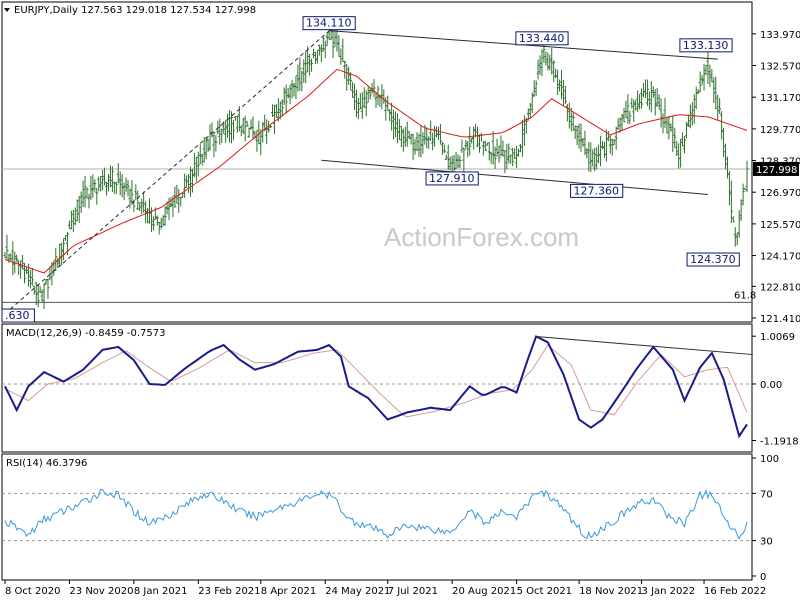  Describe the element at coordinates (484, 591) in the screenshot. I see `x-tick-label: 20 Aug 2021` at that location.